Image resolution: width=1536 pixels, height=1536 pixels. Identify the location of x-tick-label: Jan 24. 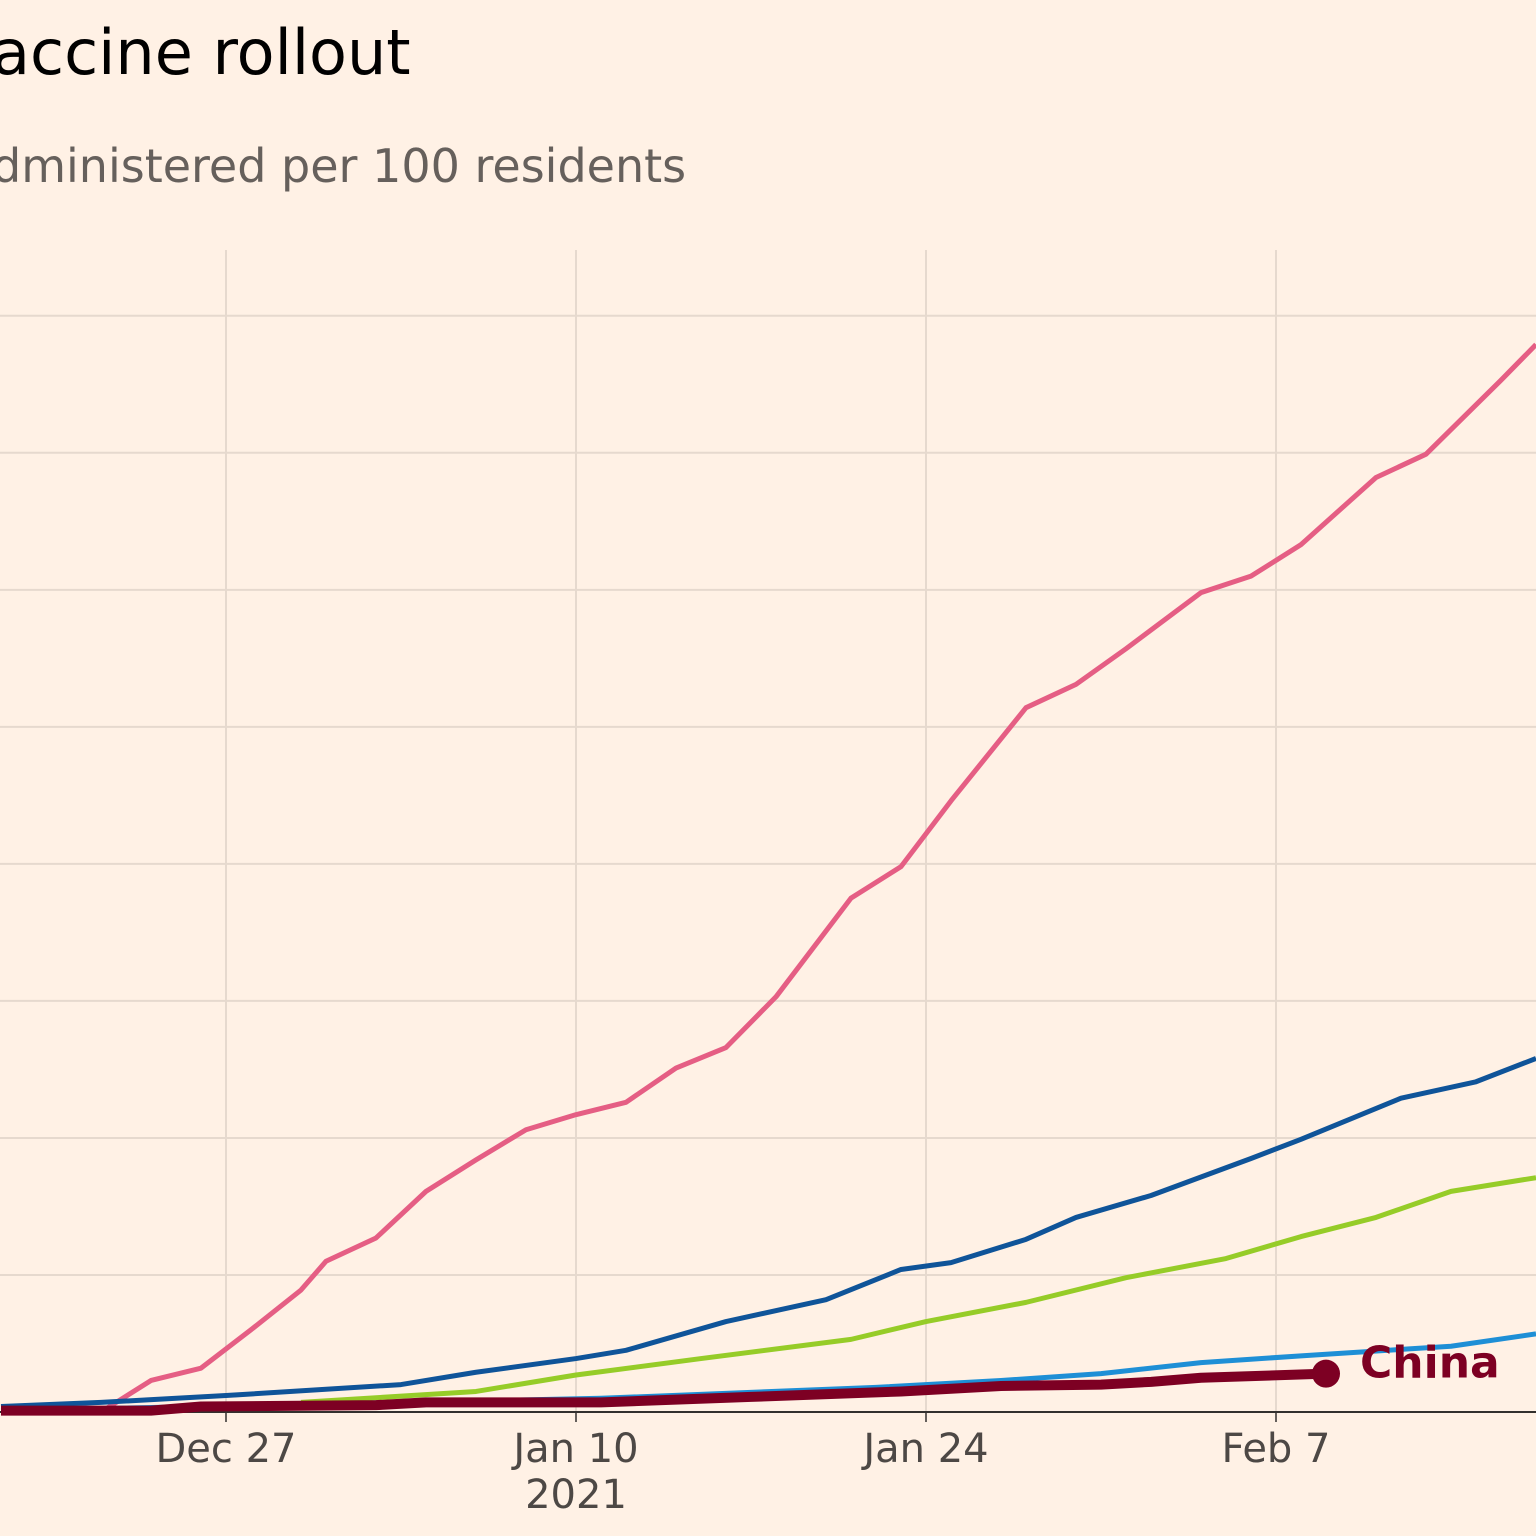
(924, 1449).